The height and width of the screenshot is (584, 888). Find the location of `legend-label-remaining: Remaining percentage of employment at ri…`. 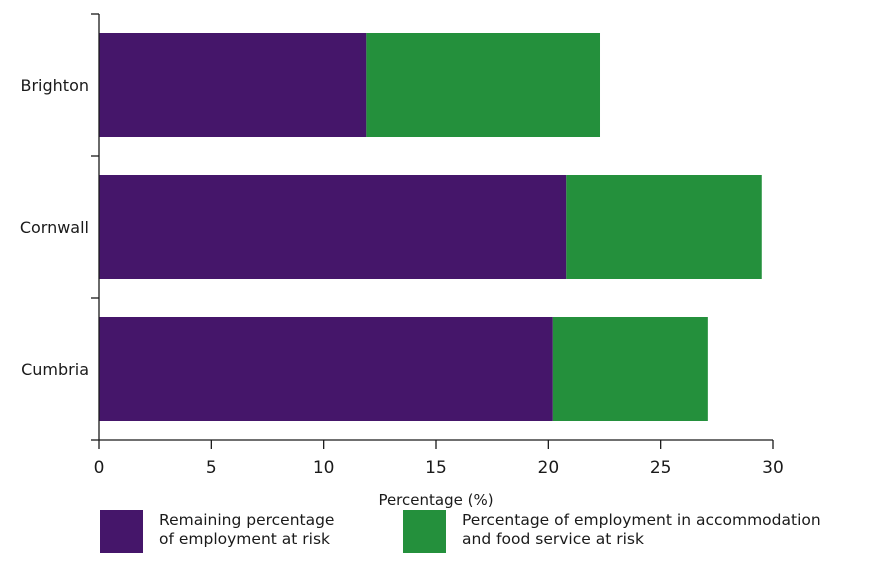

legend-label-remaining: Remaining percentage of employment at ri… is located at coordinates (247, 529).